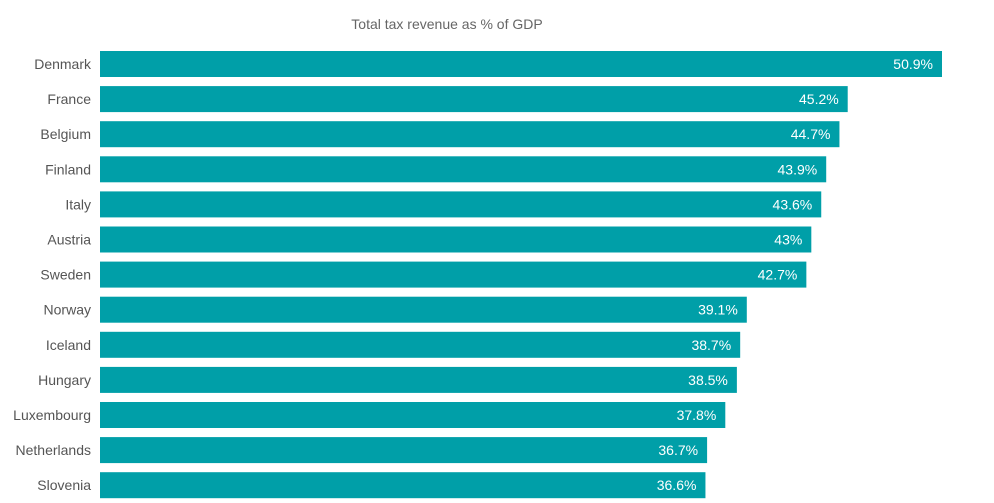 This screenshot has height=503, width=994. I want to click on value-label: 38.5%, so click(708, 380).